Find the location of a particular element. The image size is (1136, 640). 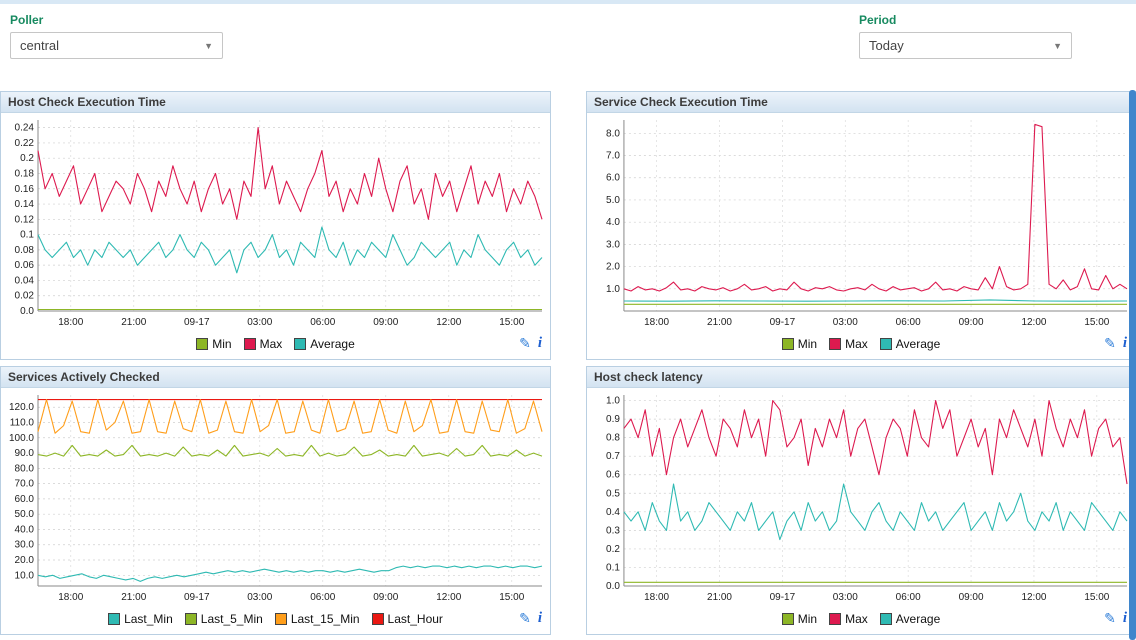

svg-text: 2.0 is located at coordinates (613, 267).